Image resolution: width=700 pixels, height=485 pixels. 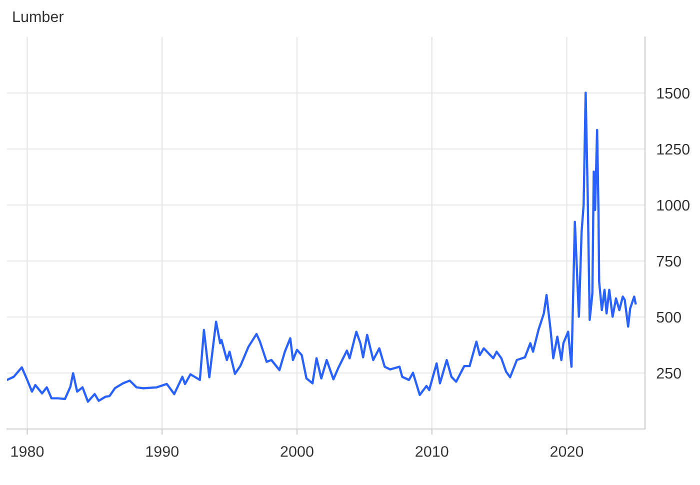 I want to click on x-tick-label: 2010, so click(x=432, y=451).